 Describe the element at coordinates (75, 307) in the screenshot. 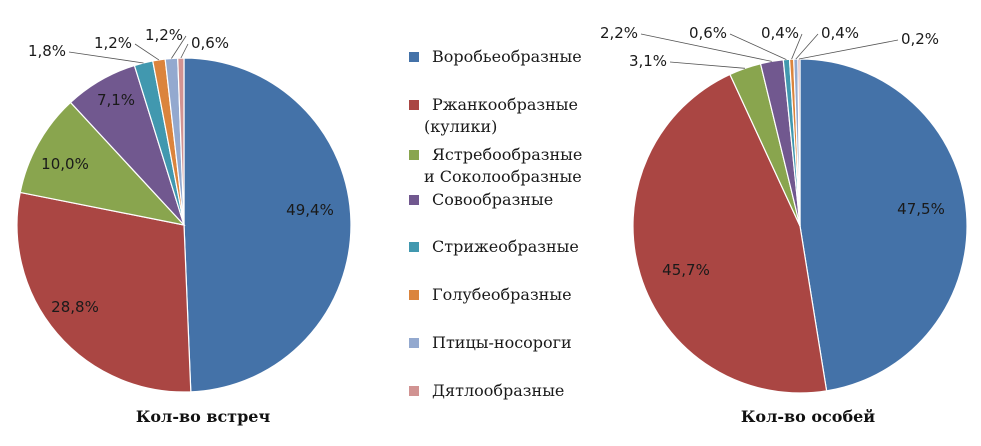

I see `data-label: 28,8%` at that location.